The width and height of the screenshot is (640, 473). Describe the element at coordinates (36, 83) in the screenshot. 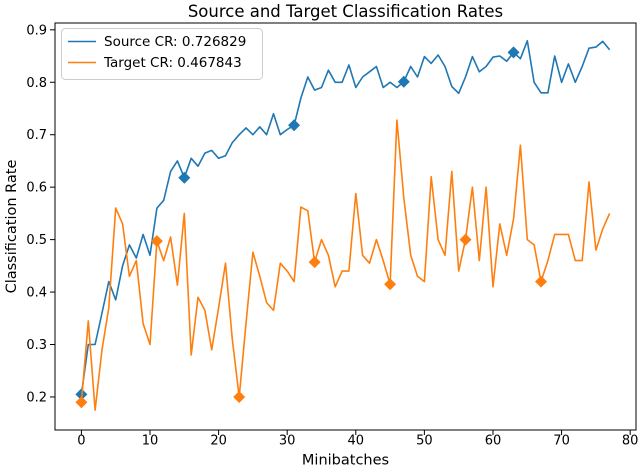

I see `y-tick-label: 0.8` at that location.